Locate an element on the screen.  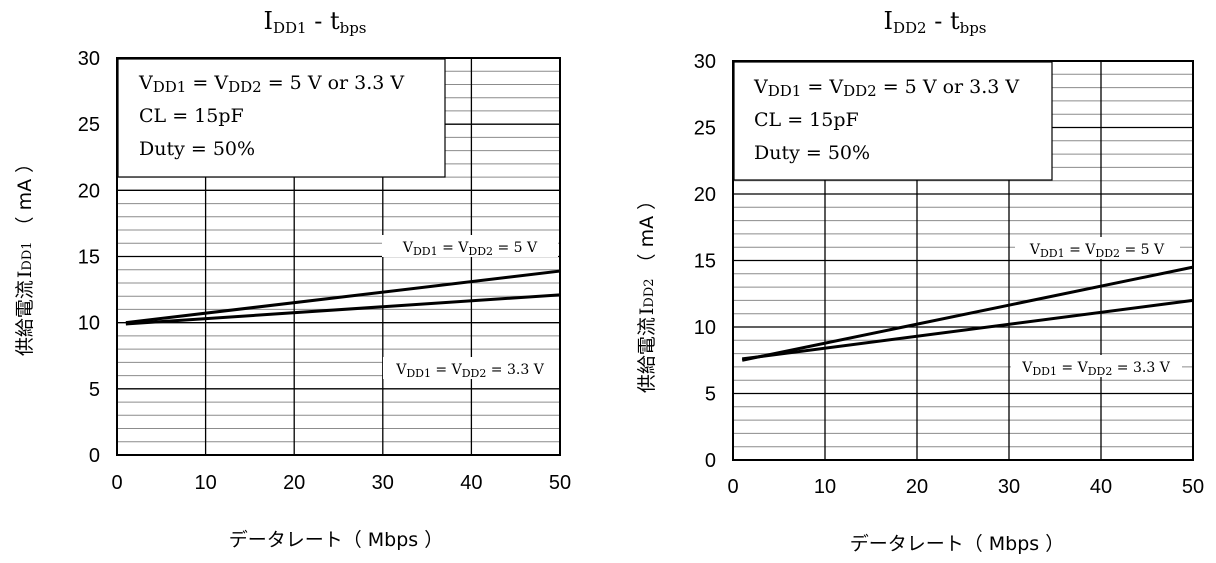
chart-1-x-axis-label: データレート（ Mbps ） is located at coordinates (336, 540).